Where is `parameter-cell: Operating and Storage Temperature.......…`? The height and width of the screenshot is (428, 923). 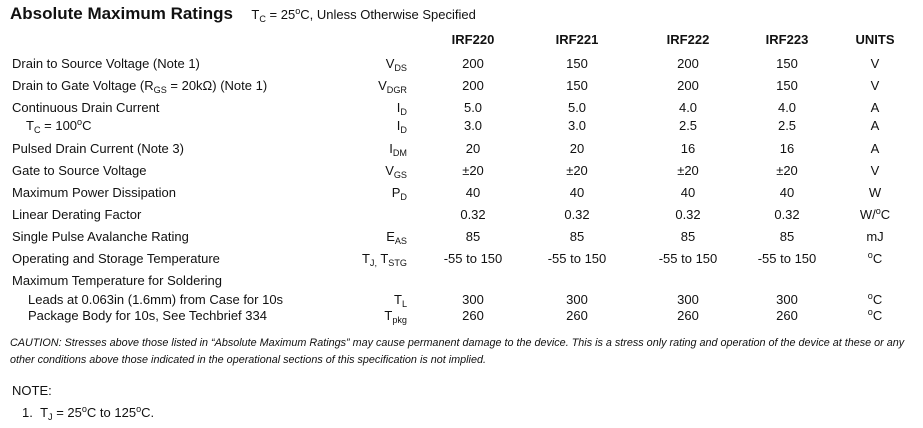
parameter-cell: Operating and Storage Temperature.......… is located at coordinates (210, 258).